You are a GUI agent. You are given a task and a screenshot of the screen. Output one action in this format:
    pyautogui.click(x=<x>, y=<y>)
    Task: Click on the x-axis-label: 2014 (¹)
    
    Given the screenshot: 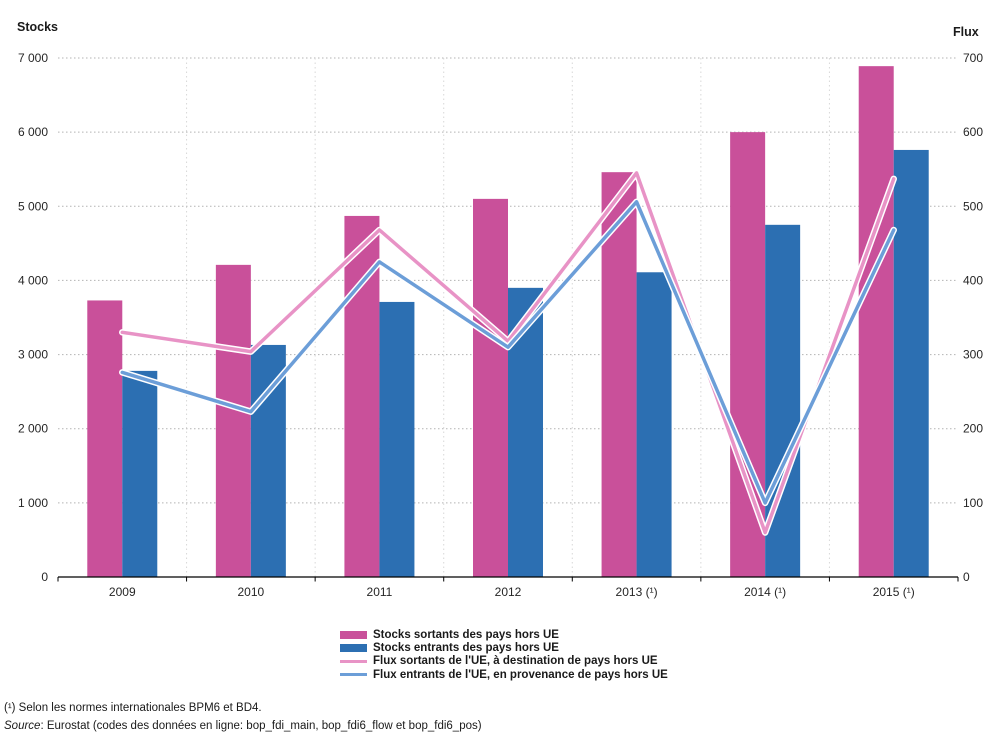 What is the action you would take?
    pyautogui.click(x=765, y=592)
    